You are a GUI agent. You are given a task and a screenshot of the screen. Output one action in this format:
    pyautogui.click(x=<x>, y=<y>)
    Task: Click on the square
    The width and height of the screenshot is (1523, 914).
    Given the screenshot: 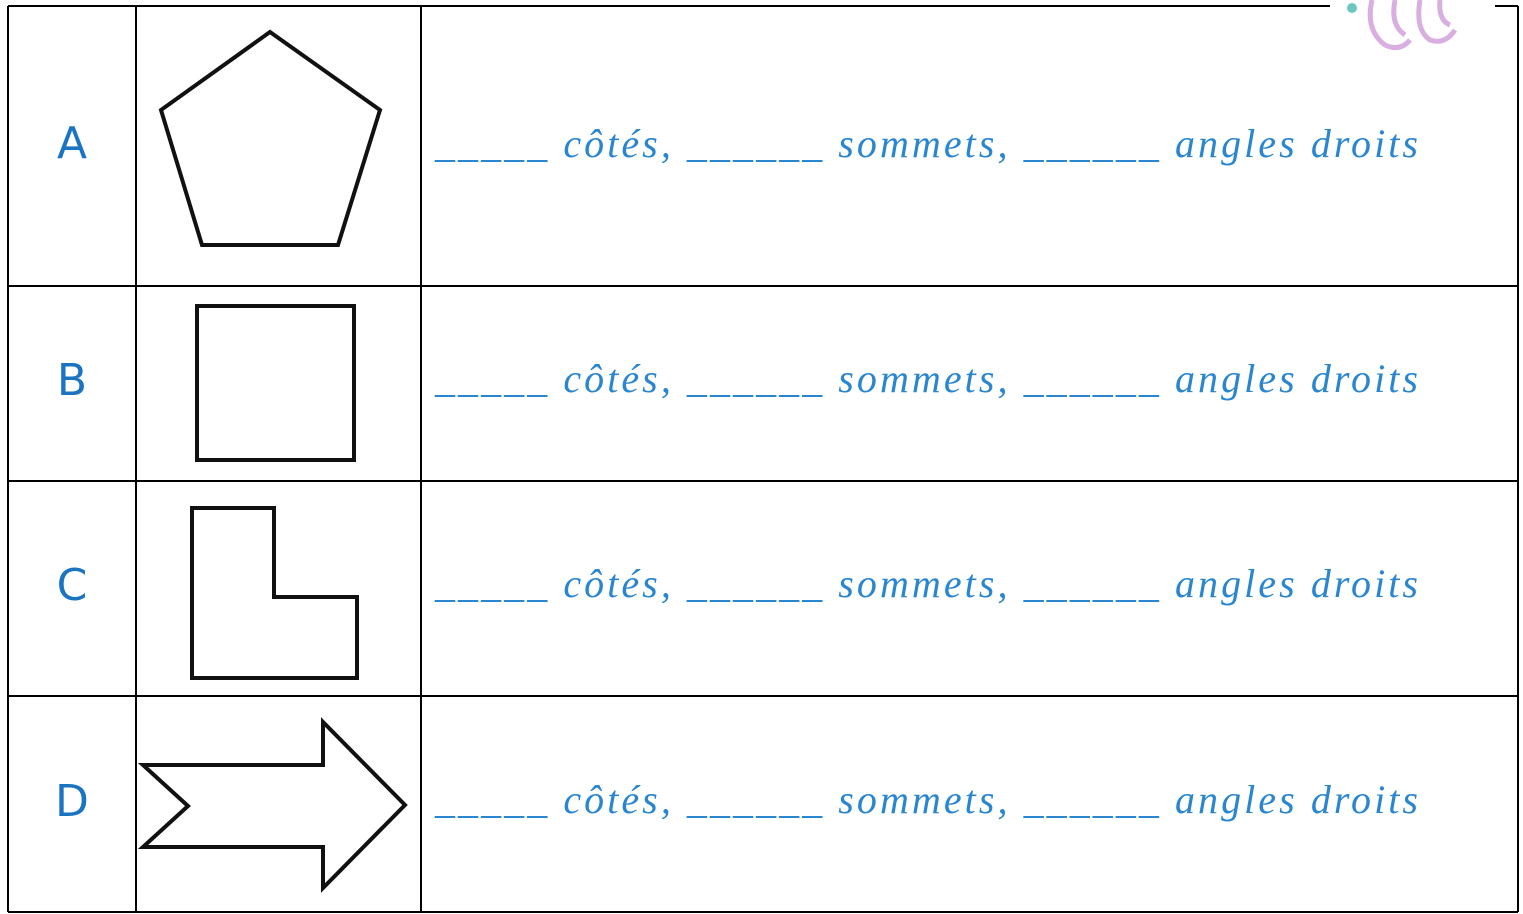 What is the action you would take?
    pyautogui.click(x=275, y=383)
    